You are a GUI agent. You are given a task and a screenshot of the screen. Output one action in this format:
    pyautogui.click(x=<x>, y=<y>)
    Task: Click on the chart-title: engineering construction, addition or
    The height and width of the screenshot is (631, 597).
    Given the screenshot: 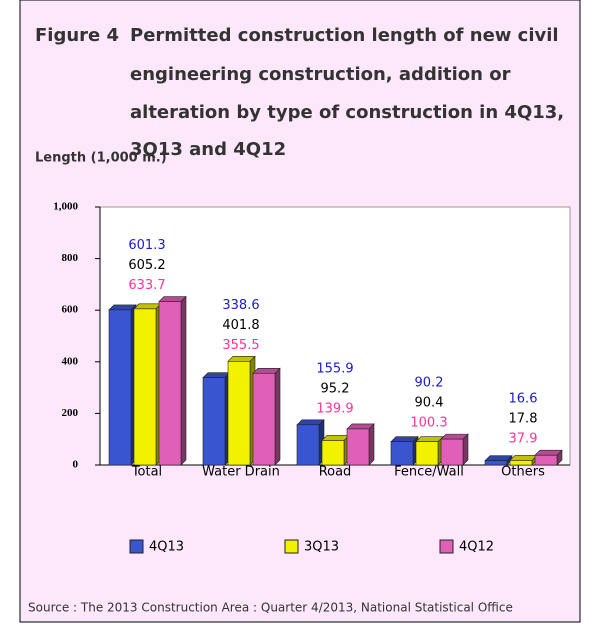 What is the action you would take?
    pyautogui.click(x=320, y=74)
    